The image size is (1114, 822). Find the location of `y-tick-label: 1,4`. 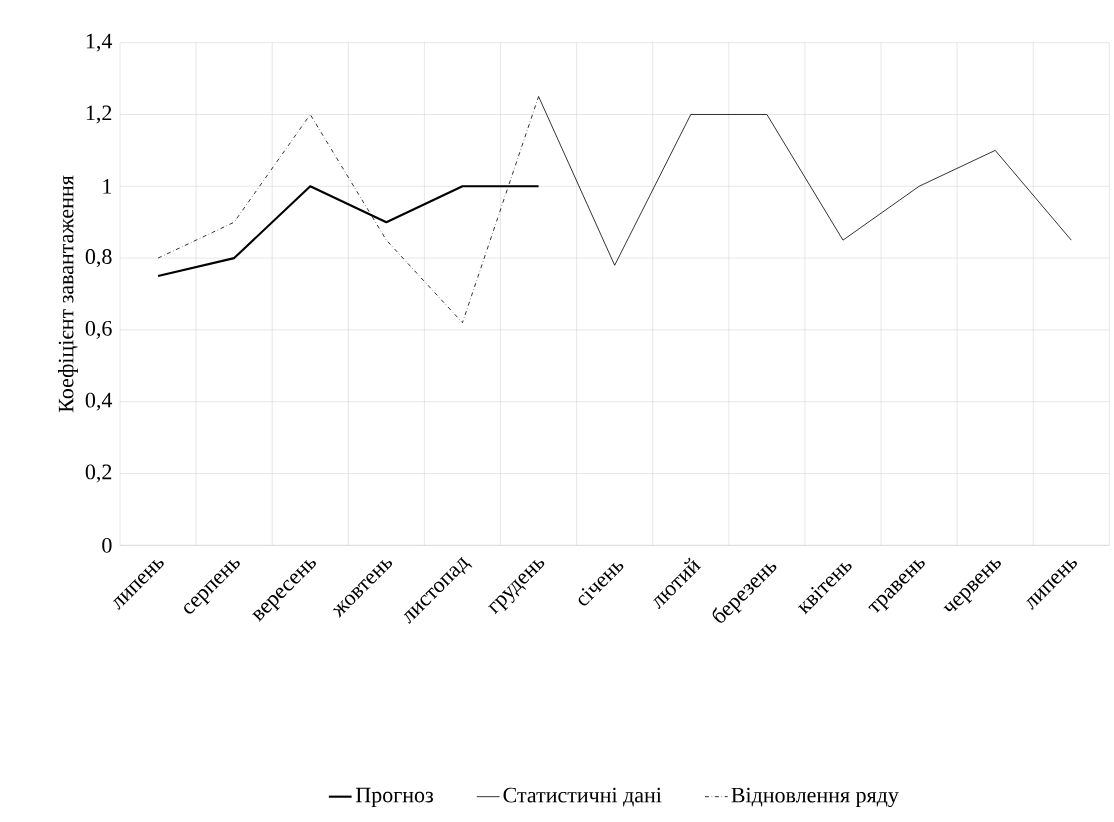

y-tick-label: 1,4 is located at coordinates (99, 42).